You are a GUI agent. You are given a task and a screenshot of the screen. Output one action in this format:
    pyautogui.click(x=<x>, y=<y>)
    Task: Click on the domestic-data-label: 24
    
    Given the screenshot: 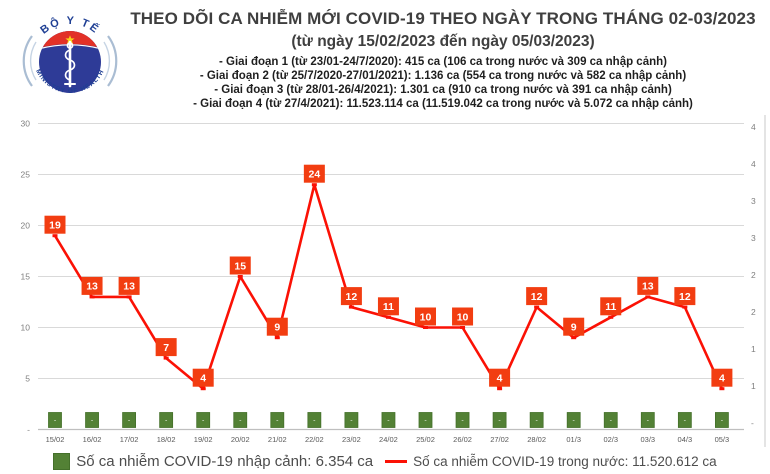 What is the action you would take?
    pyautogui.click(x=315, y=175)
    